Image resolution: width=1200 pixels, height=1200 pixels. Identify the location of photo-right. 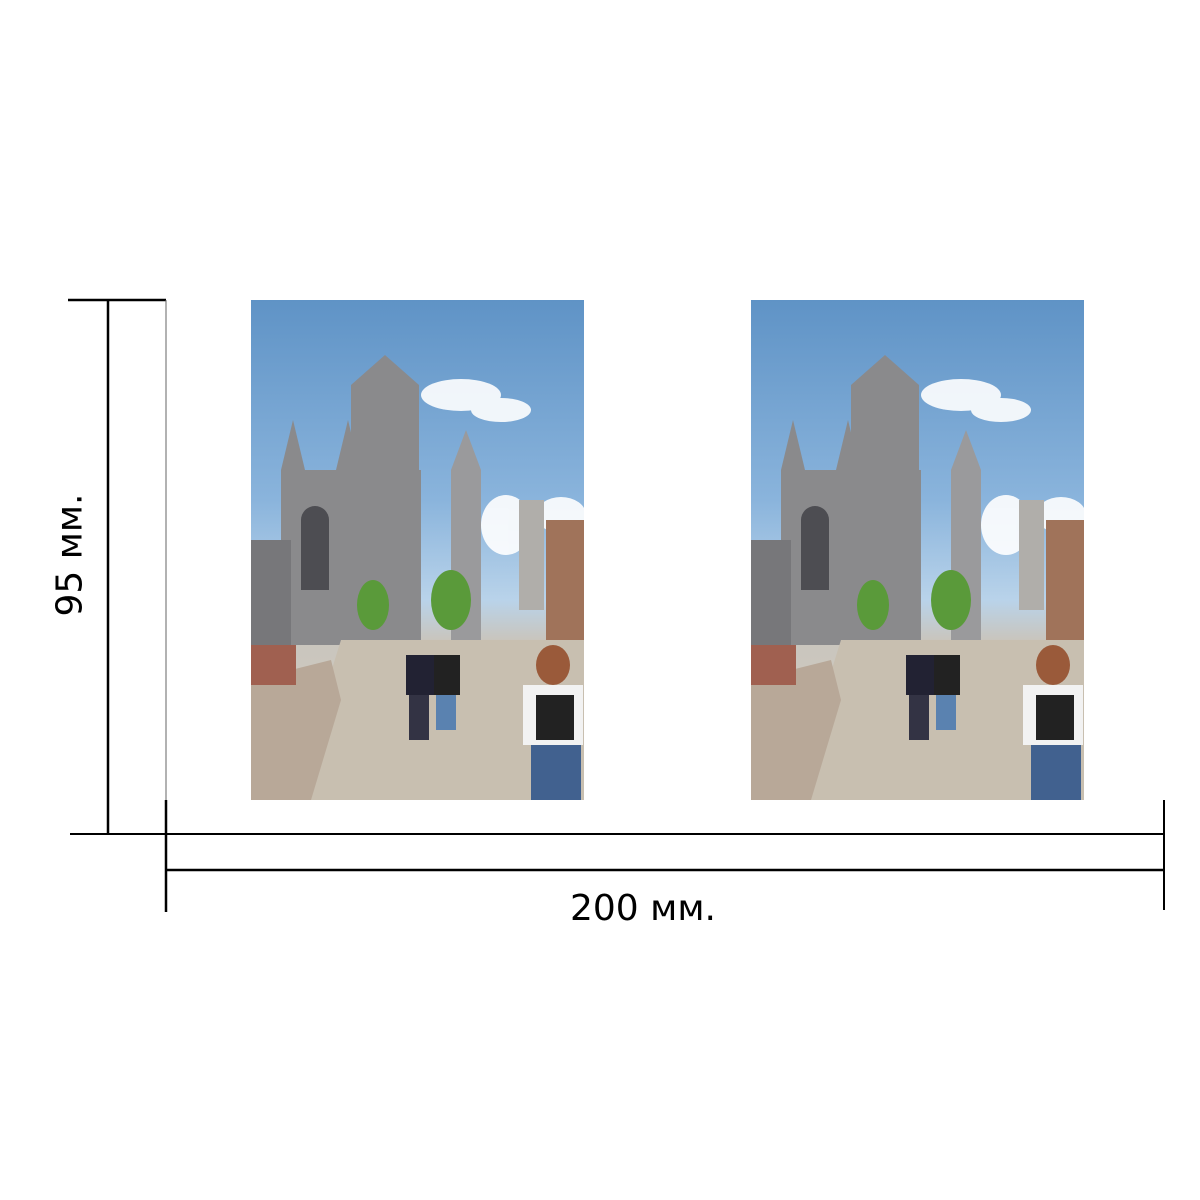
(917, 550).